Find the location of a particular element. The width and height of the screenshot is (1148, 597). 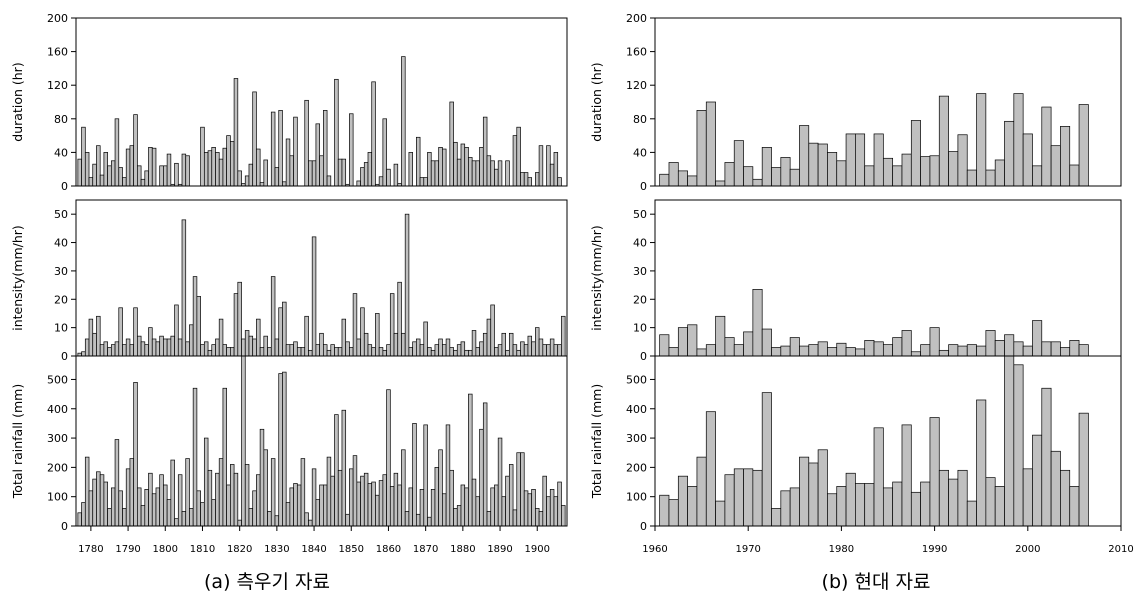

caption-b: (b) 현대 자료 is located at coordinates (876, 582).